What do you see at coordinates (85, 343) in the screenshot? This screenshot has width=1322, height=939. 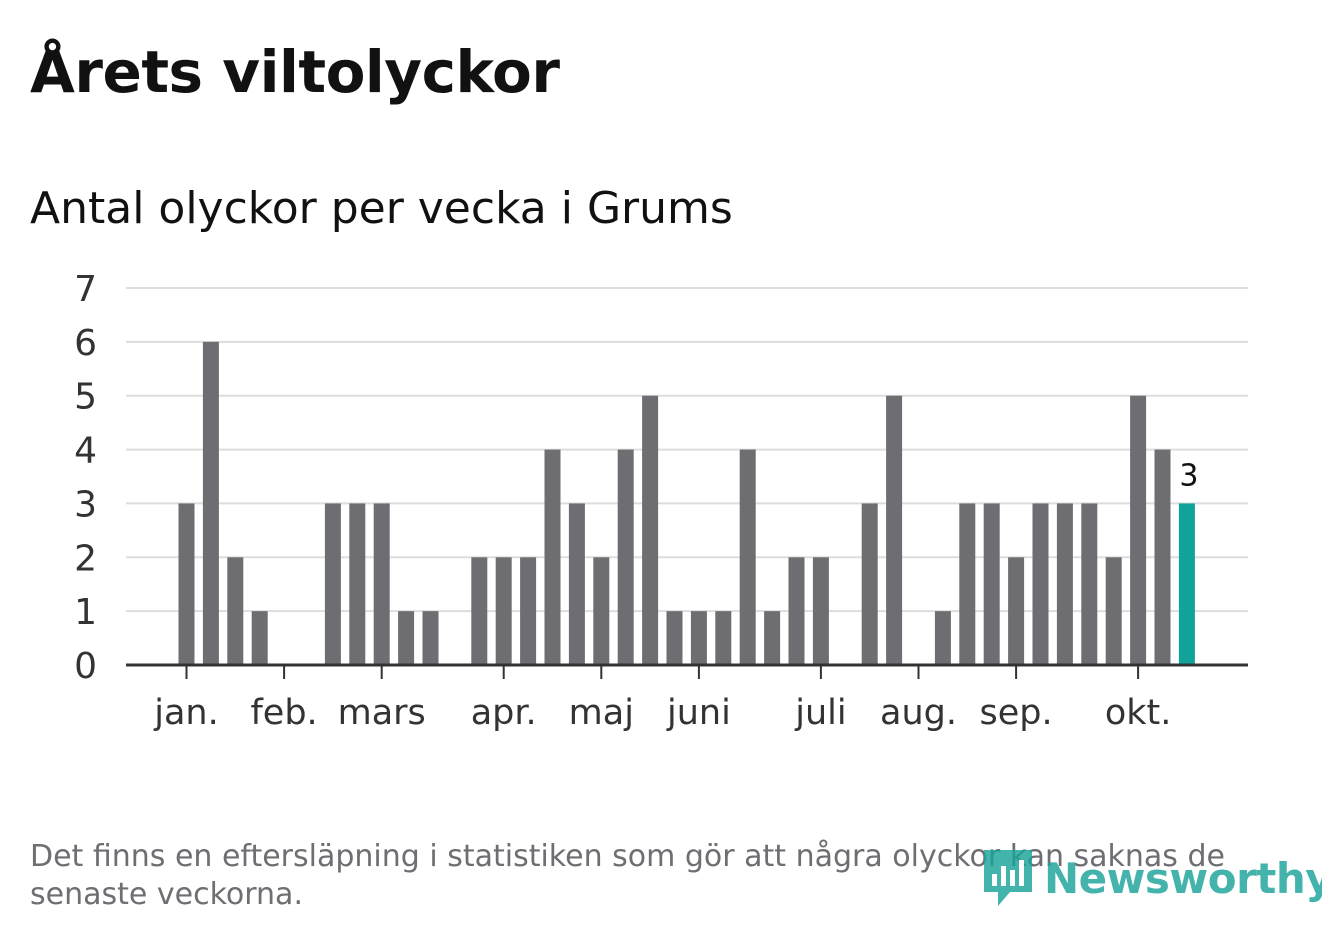 I see `y-tick-label: 6` at bounding box center [85, 343].